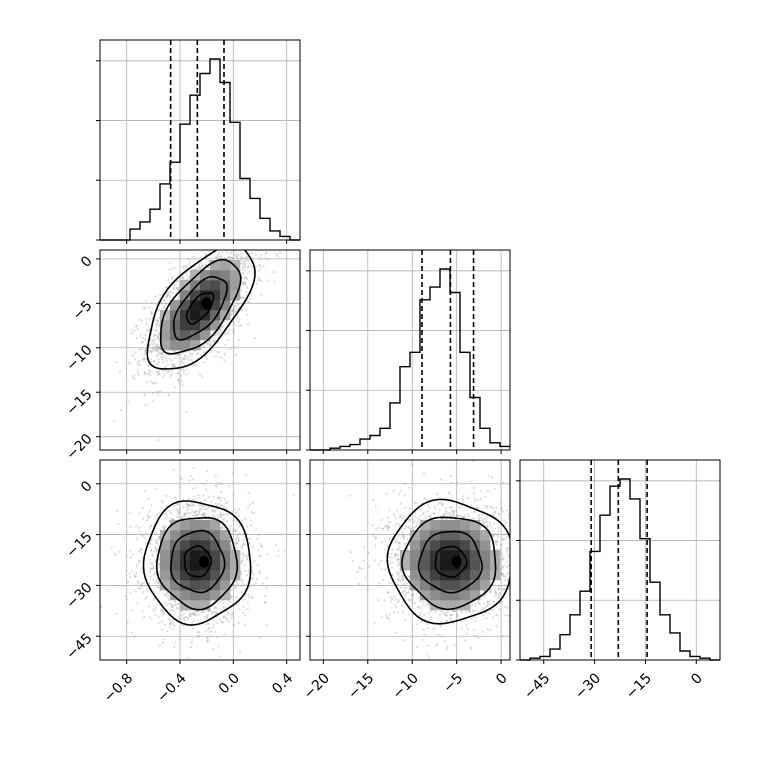 This screenshot has height=760, width=760. I want to click on axes-frame, so click(200, 140).